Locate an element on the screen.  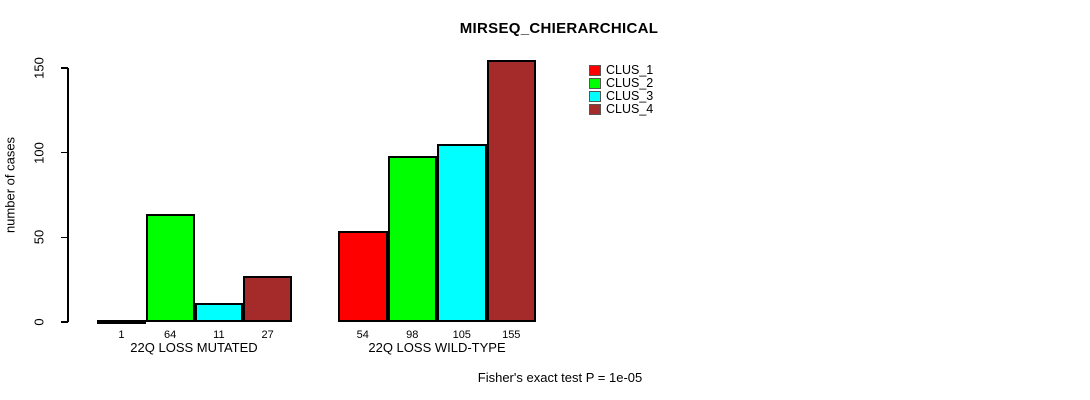
bar-value-label: 54 is located at coordinates (362, 335).